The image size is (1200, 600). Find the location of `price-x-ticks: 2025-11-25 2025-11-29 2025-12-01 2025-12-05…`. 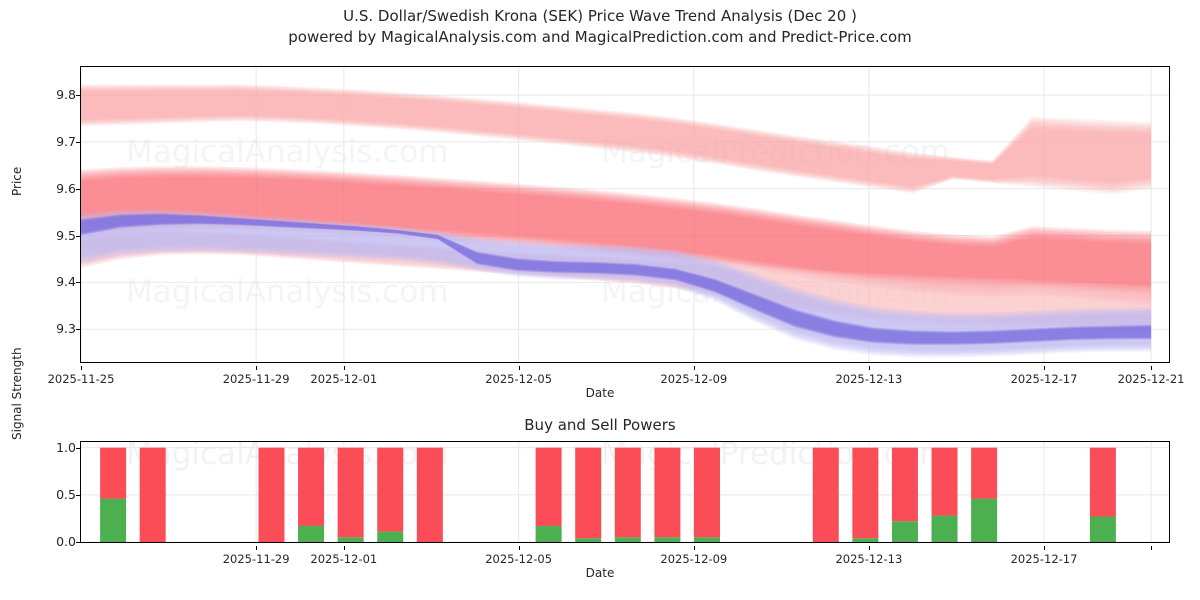

price-x-ticks: 2025-11-25 2025-11-29 2025-12-01 2025-12-05… is located at coordinates (616, 376).